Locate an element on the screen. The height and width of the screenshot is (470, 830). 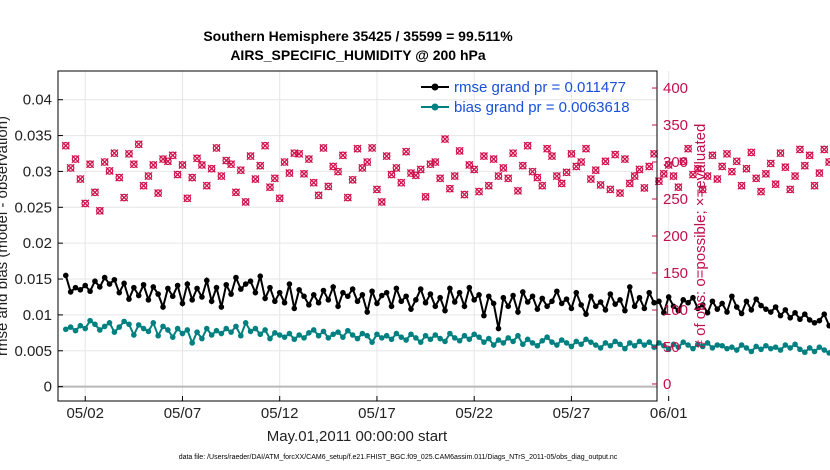
chart-subtitle: AIRS_SPECIFIC_HUMIDITY @ 200 hPa is located at coordinates (358, 55).